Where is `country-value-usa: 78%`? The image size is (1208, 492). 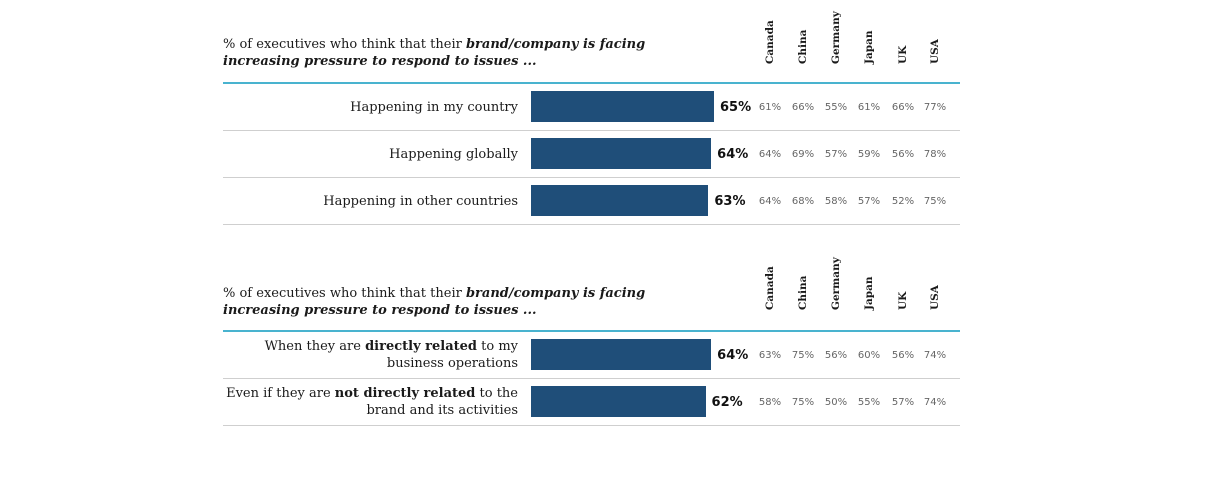
country-value-usa: 78% is located at coordinates (935, 154).